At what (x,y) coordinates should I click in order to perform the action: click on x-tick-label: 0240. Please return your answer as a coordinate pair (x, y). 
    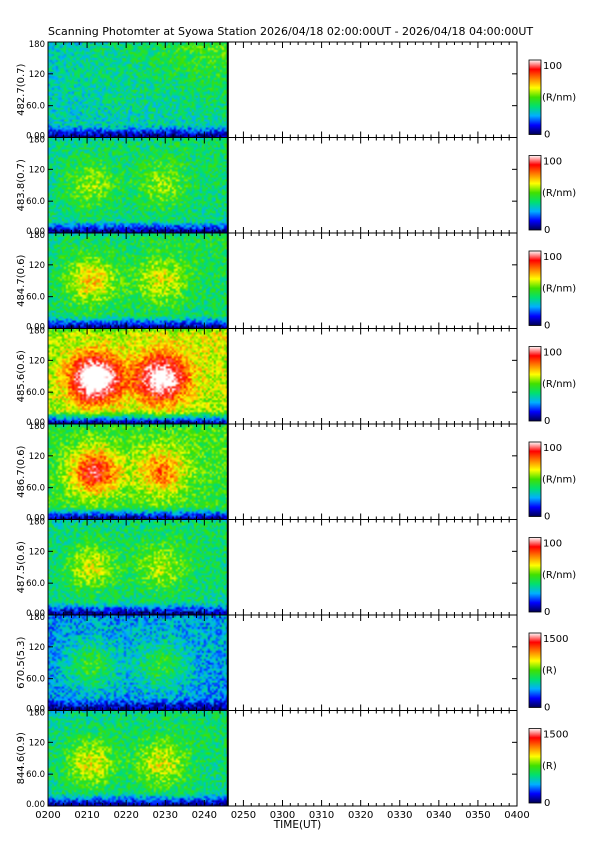
    Looking at the image, I should click on (204, 815).